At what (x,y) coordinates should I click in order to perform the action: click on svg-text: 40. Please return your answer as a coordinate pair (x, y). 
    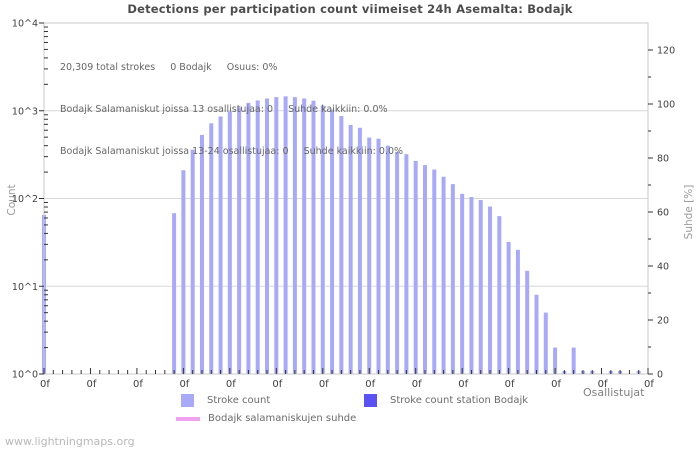
    Looking at the image, I should click on (663, 267).